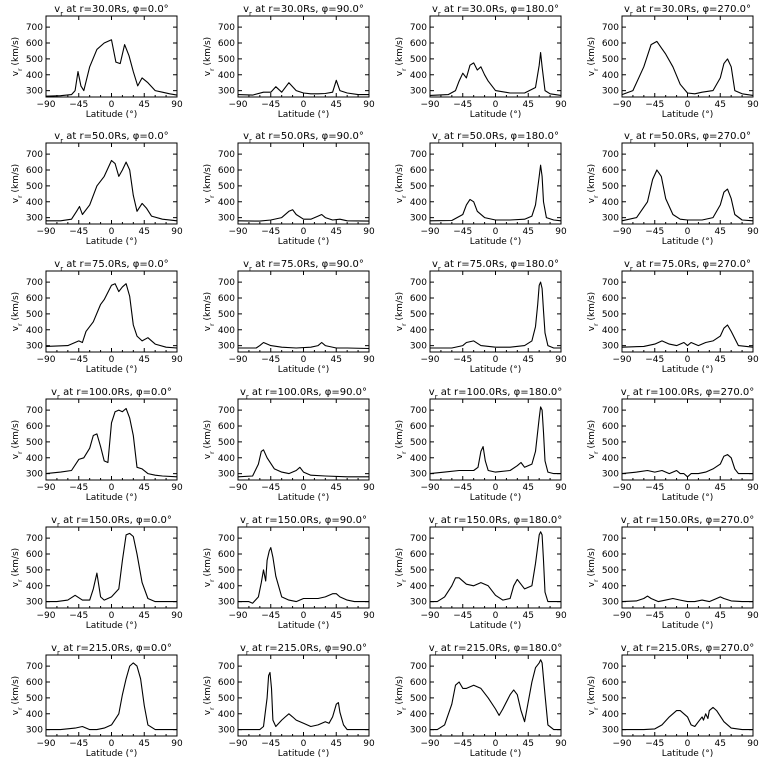 The height and width of the screenshot is (768, 768). I want to click on panel-title: vr at r=215.0Rs, φ=270.0°, so click(687, 650).